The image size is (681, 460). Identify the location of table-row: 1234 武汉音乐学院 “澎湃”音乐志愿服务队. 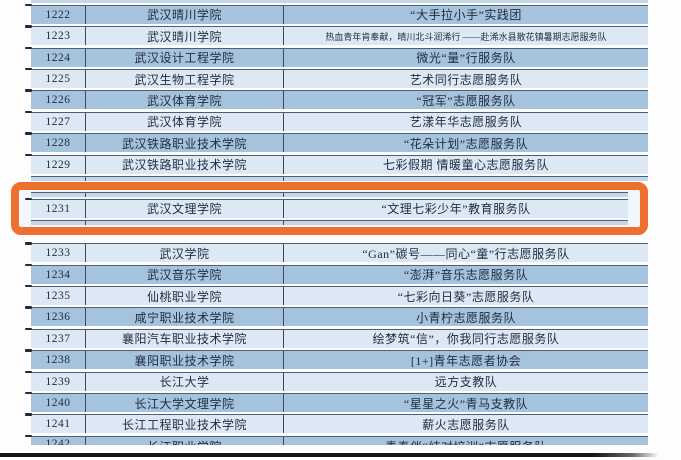
(336, 273).